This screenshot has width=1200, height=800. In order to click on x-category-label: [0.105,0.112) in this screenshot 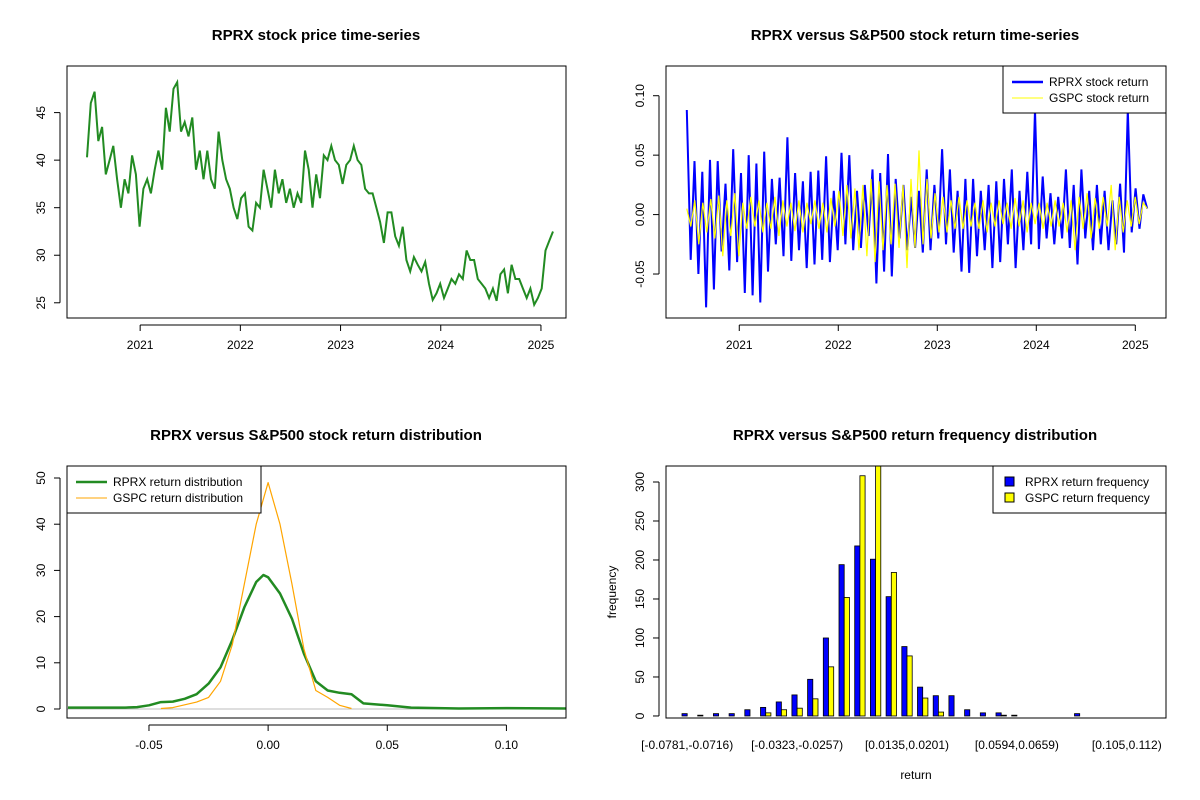, I will do `click(1127, 745)`.